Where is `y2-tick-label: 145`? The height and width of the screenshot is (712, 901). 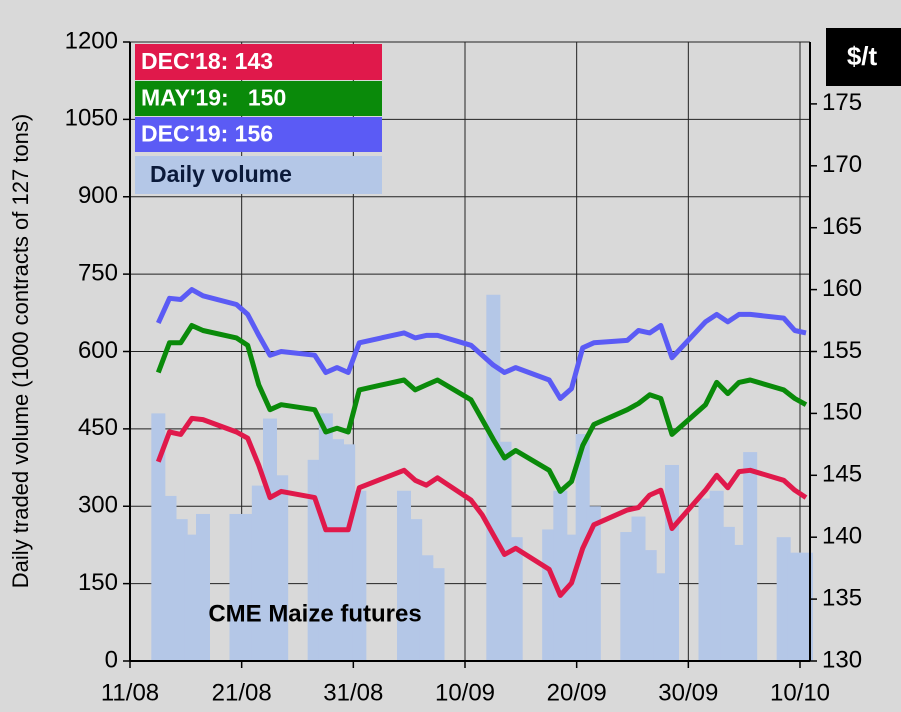
y2-tick-label: 145 is located at coordinates (842, 474).